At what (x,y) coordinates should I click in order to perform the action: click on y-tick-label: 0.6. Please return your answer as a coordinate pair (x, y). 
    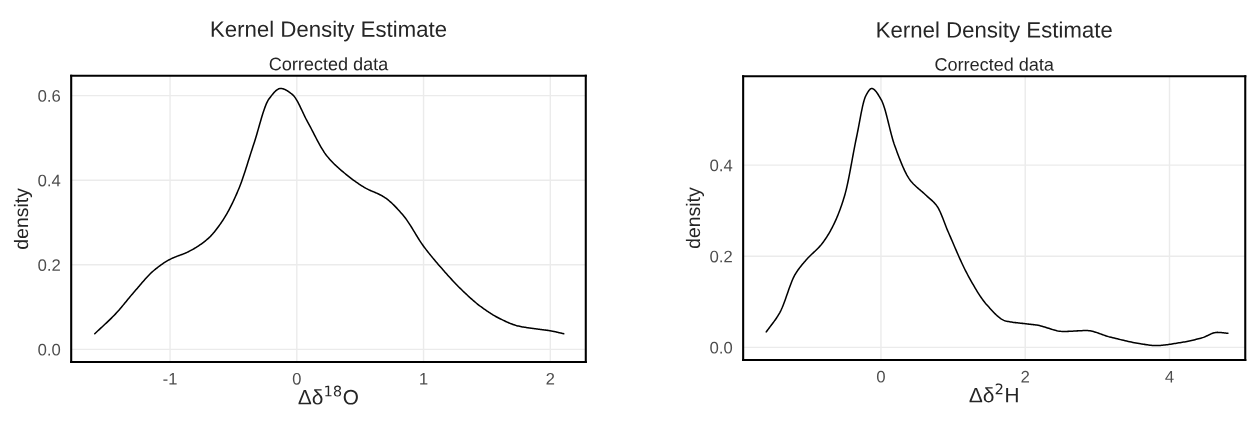
    Looking at the image, I should click on (49, 96).